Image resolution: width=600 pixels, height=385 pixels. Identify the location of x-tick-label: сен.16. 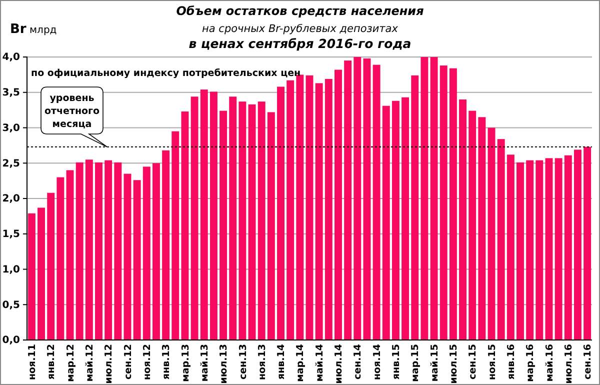
(588, 362).